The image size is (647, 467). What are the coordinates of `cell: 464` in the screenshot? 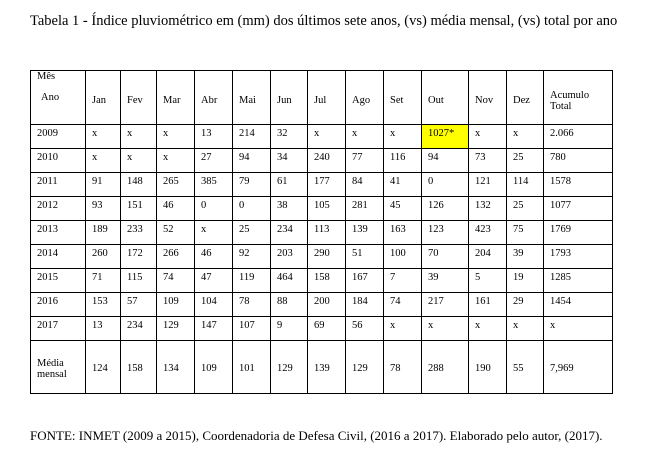 It's located at (289, 280).